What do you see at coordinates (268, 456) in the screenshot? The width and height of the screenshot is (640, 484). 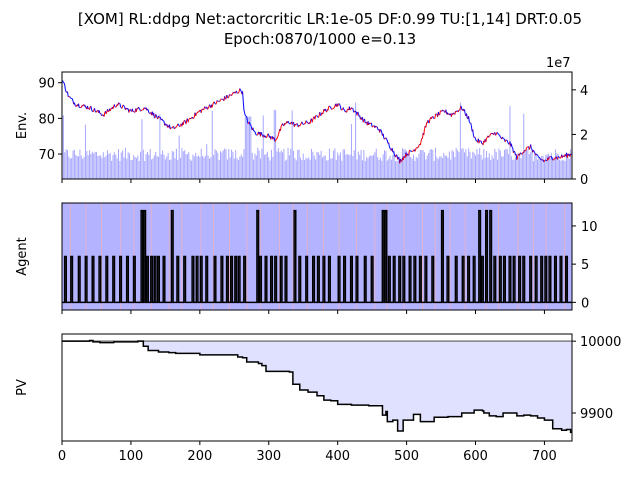 I see `x-tick-label: 300` at bounding box center [268, 456].